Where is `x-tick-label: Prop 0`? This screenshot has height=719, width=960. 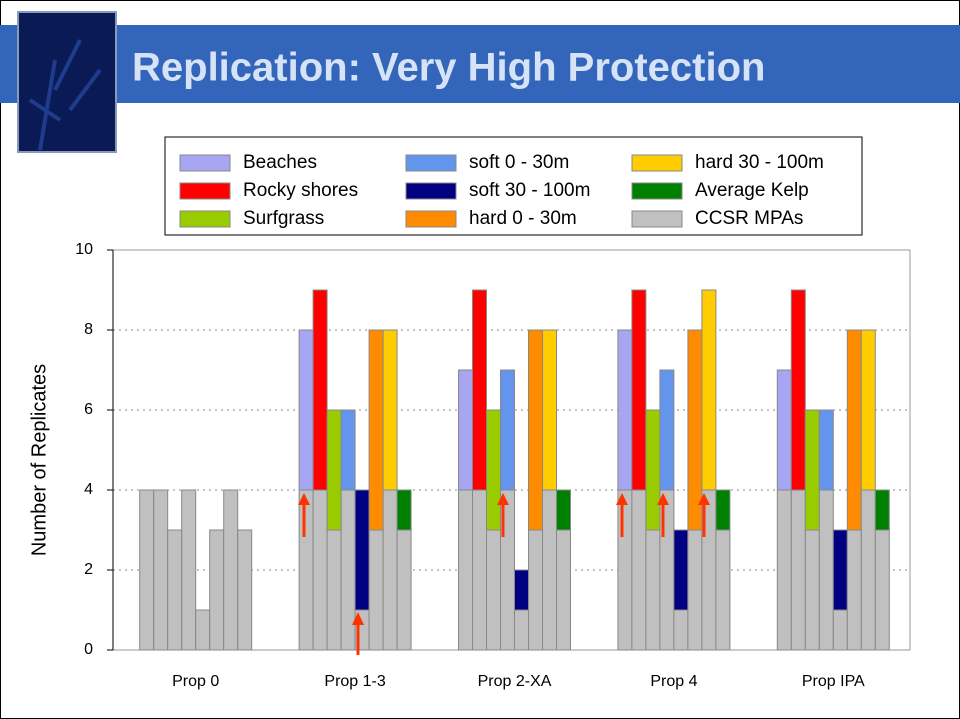
x-tick-label: Prop 0 is located at coordinates (195, 681).